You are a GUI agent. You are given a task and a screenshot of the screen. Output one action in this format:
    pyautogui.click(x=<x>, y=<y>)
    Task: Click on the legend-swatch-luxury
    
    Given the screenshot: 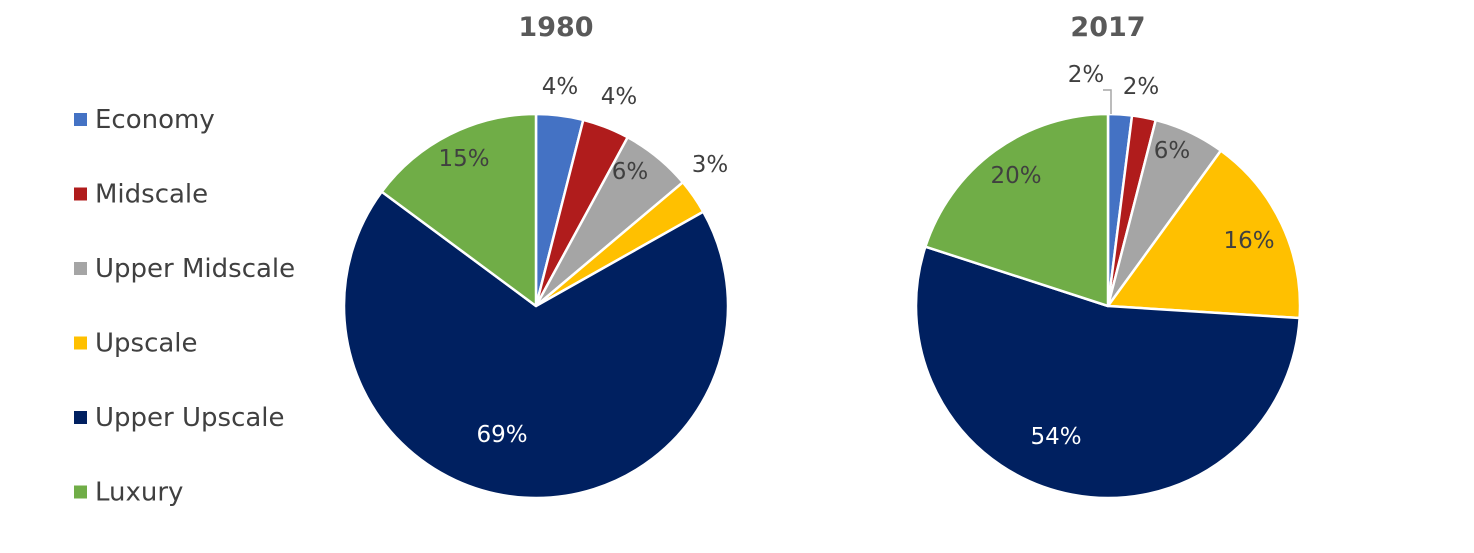 What is the action you would take?
    pyautogui.click(x=80, y=492)
    